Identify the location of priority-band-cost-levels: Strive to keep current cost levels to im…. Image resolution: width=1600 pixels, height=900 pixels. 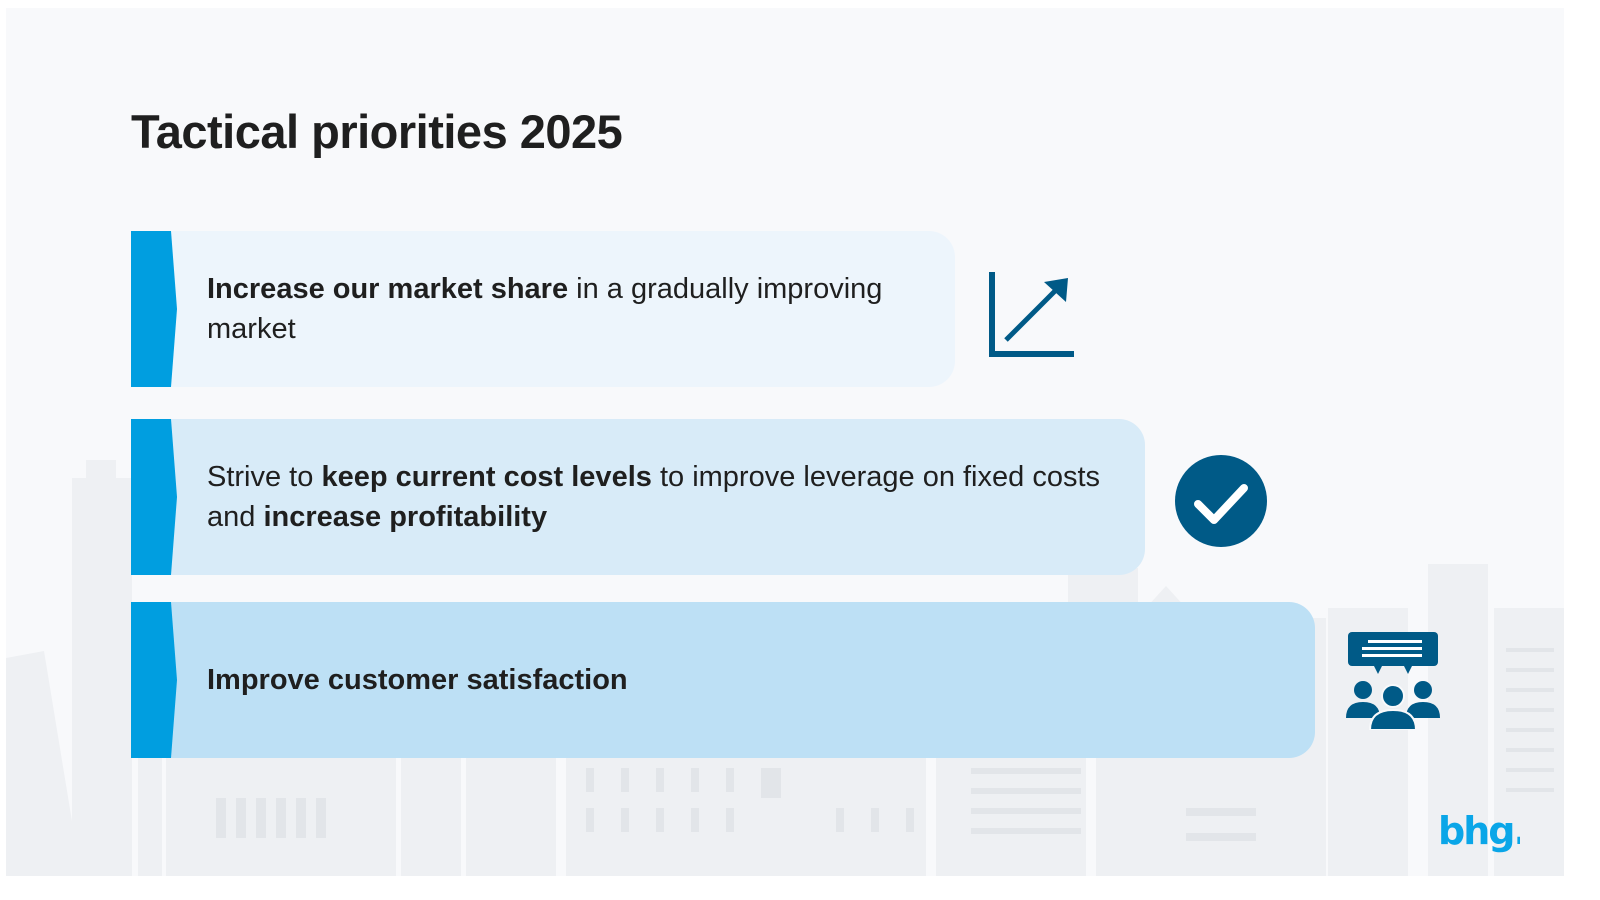
(638, 497).